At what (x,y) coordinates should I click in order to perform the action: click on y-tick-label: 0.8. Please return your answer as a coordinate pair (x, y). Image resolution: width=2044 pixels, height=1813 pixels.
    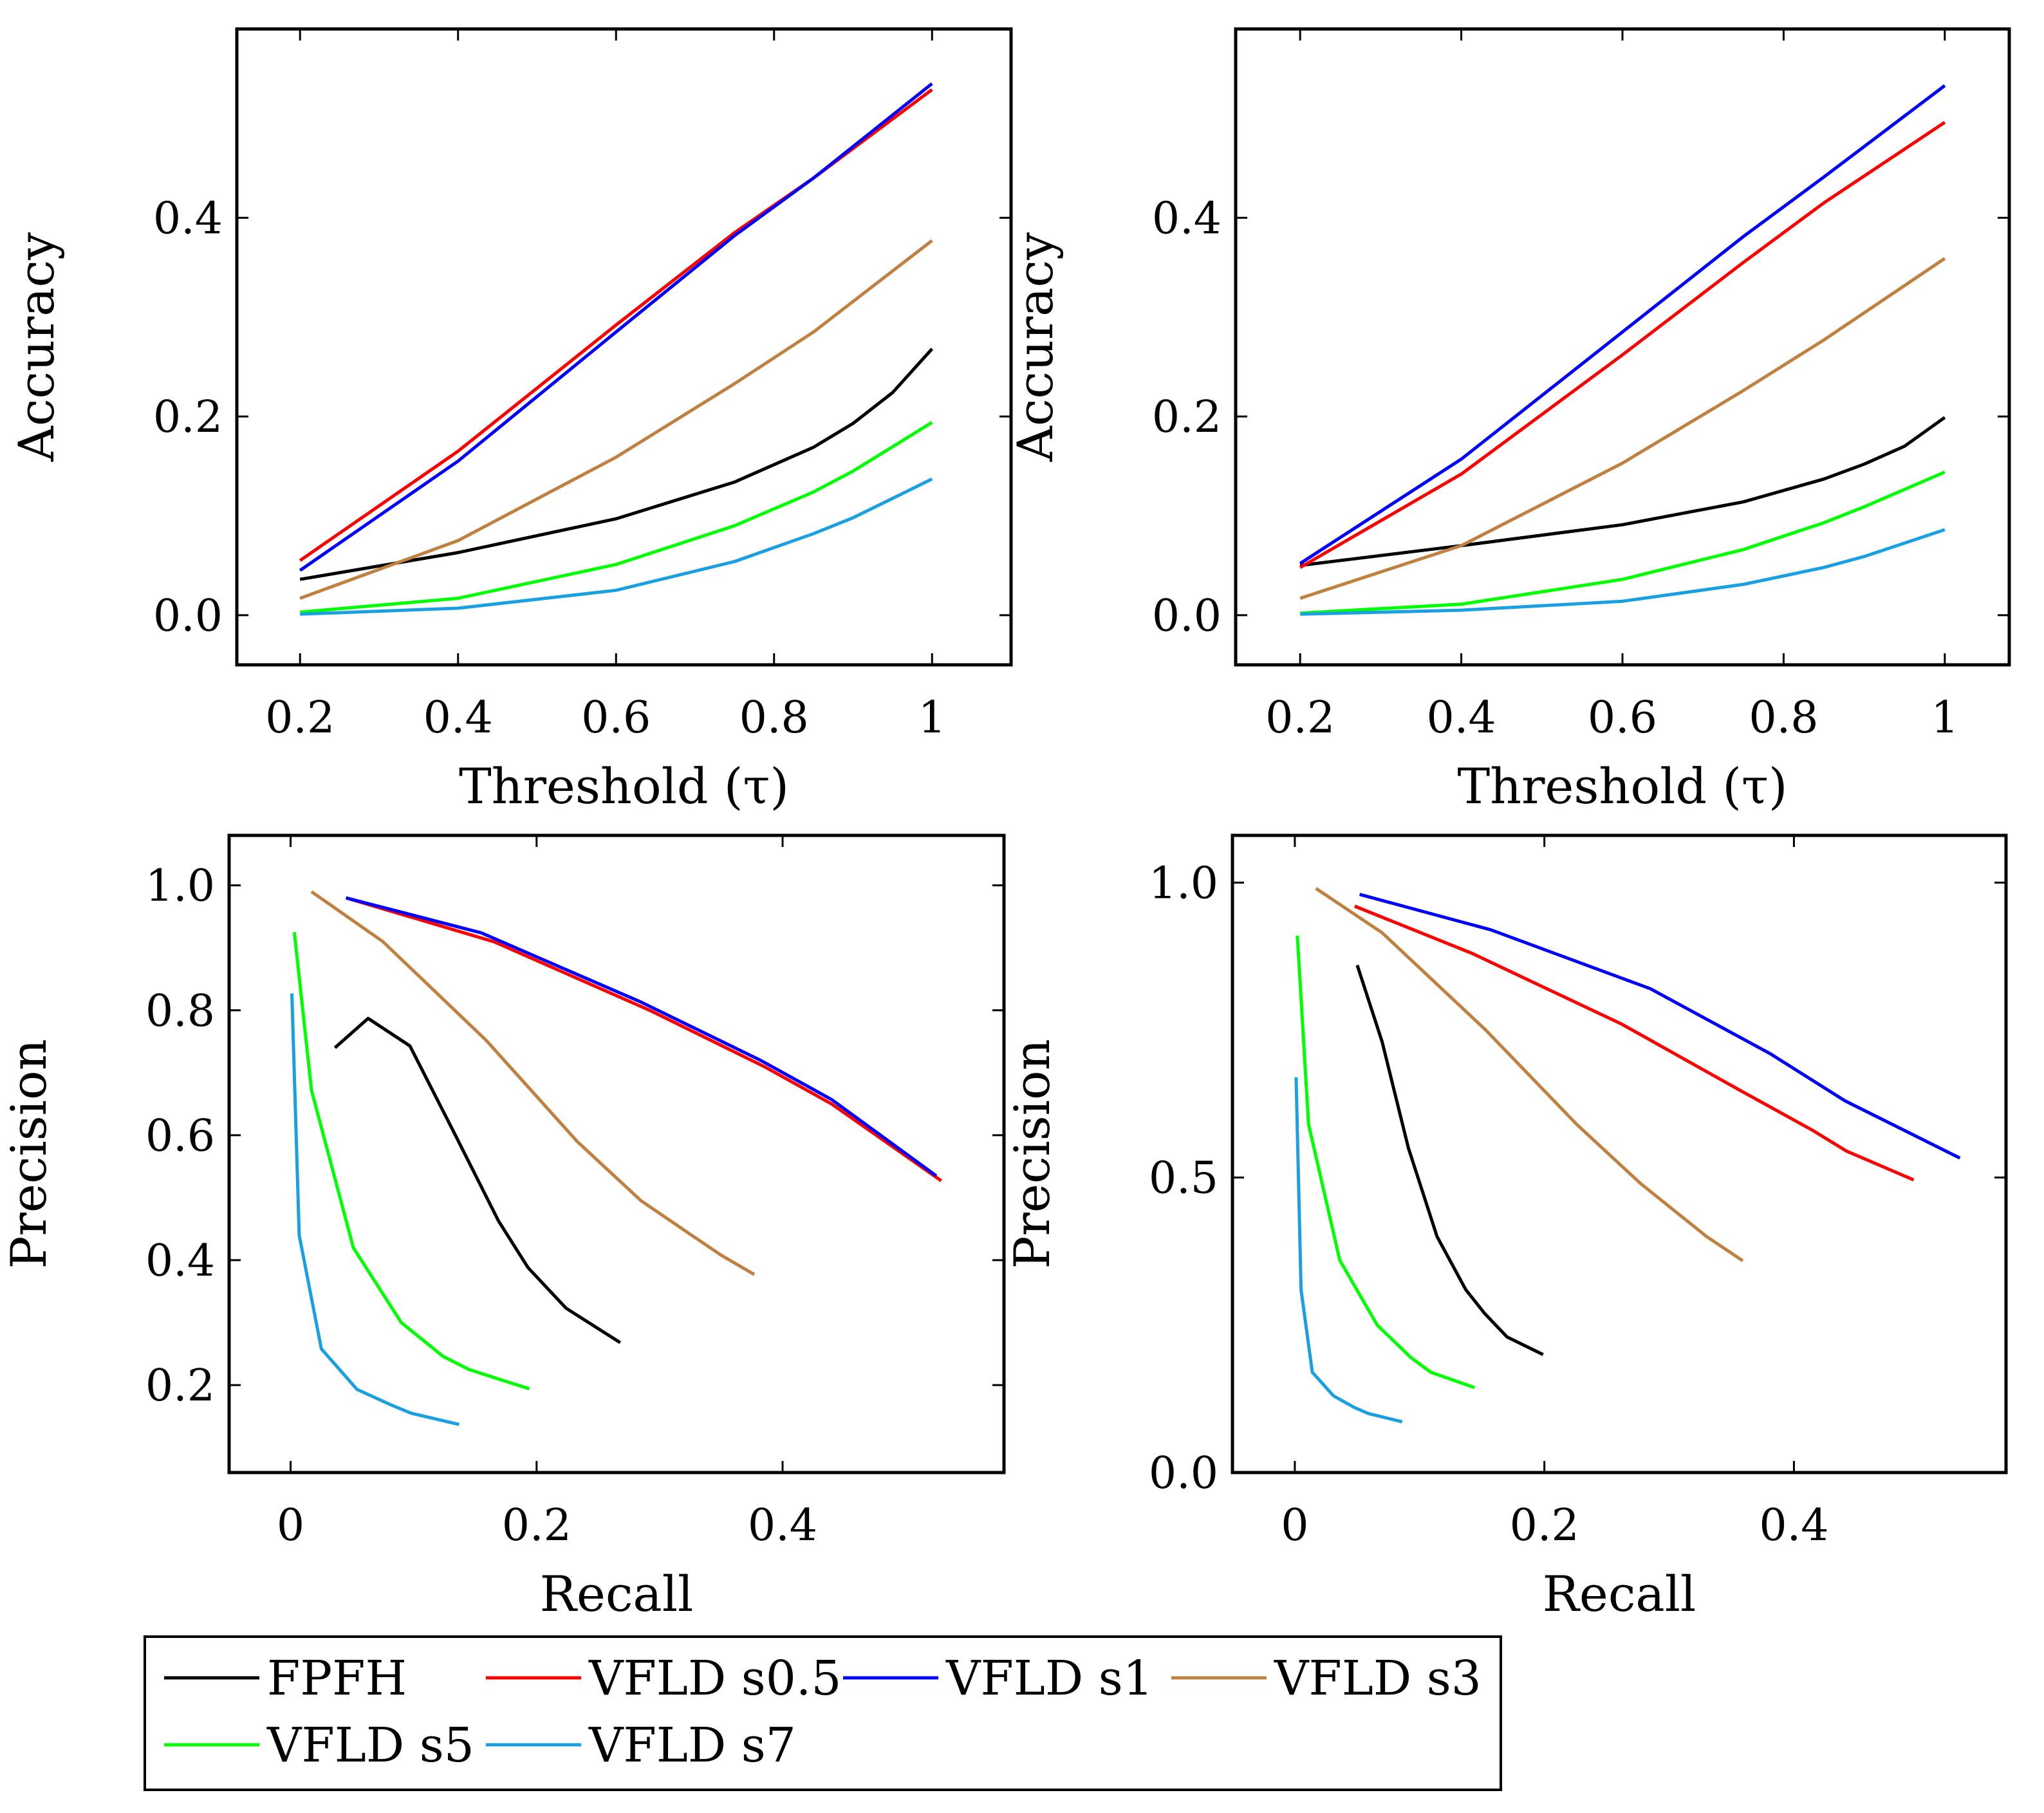
    Looking at the image, I should click on (180, 1012).